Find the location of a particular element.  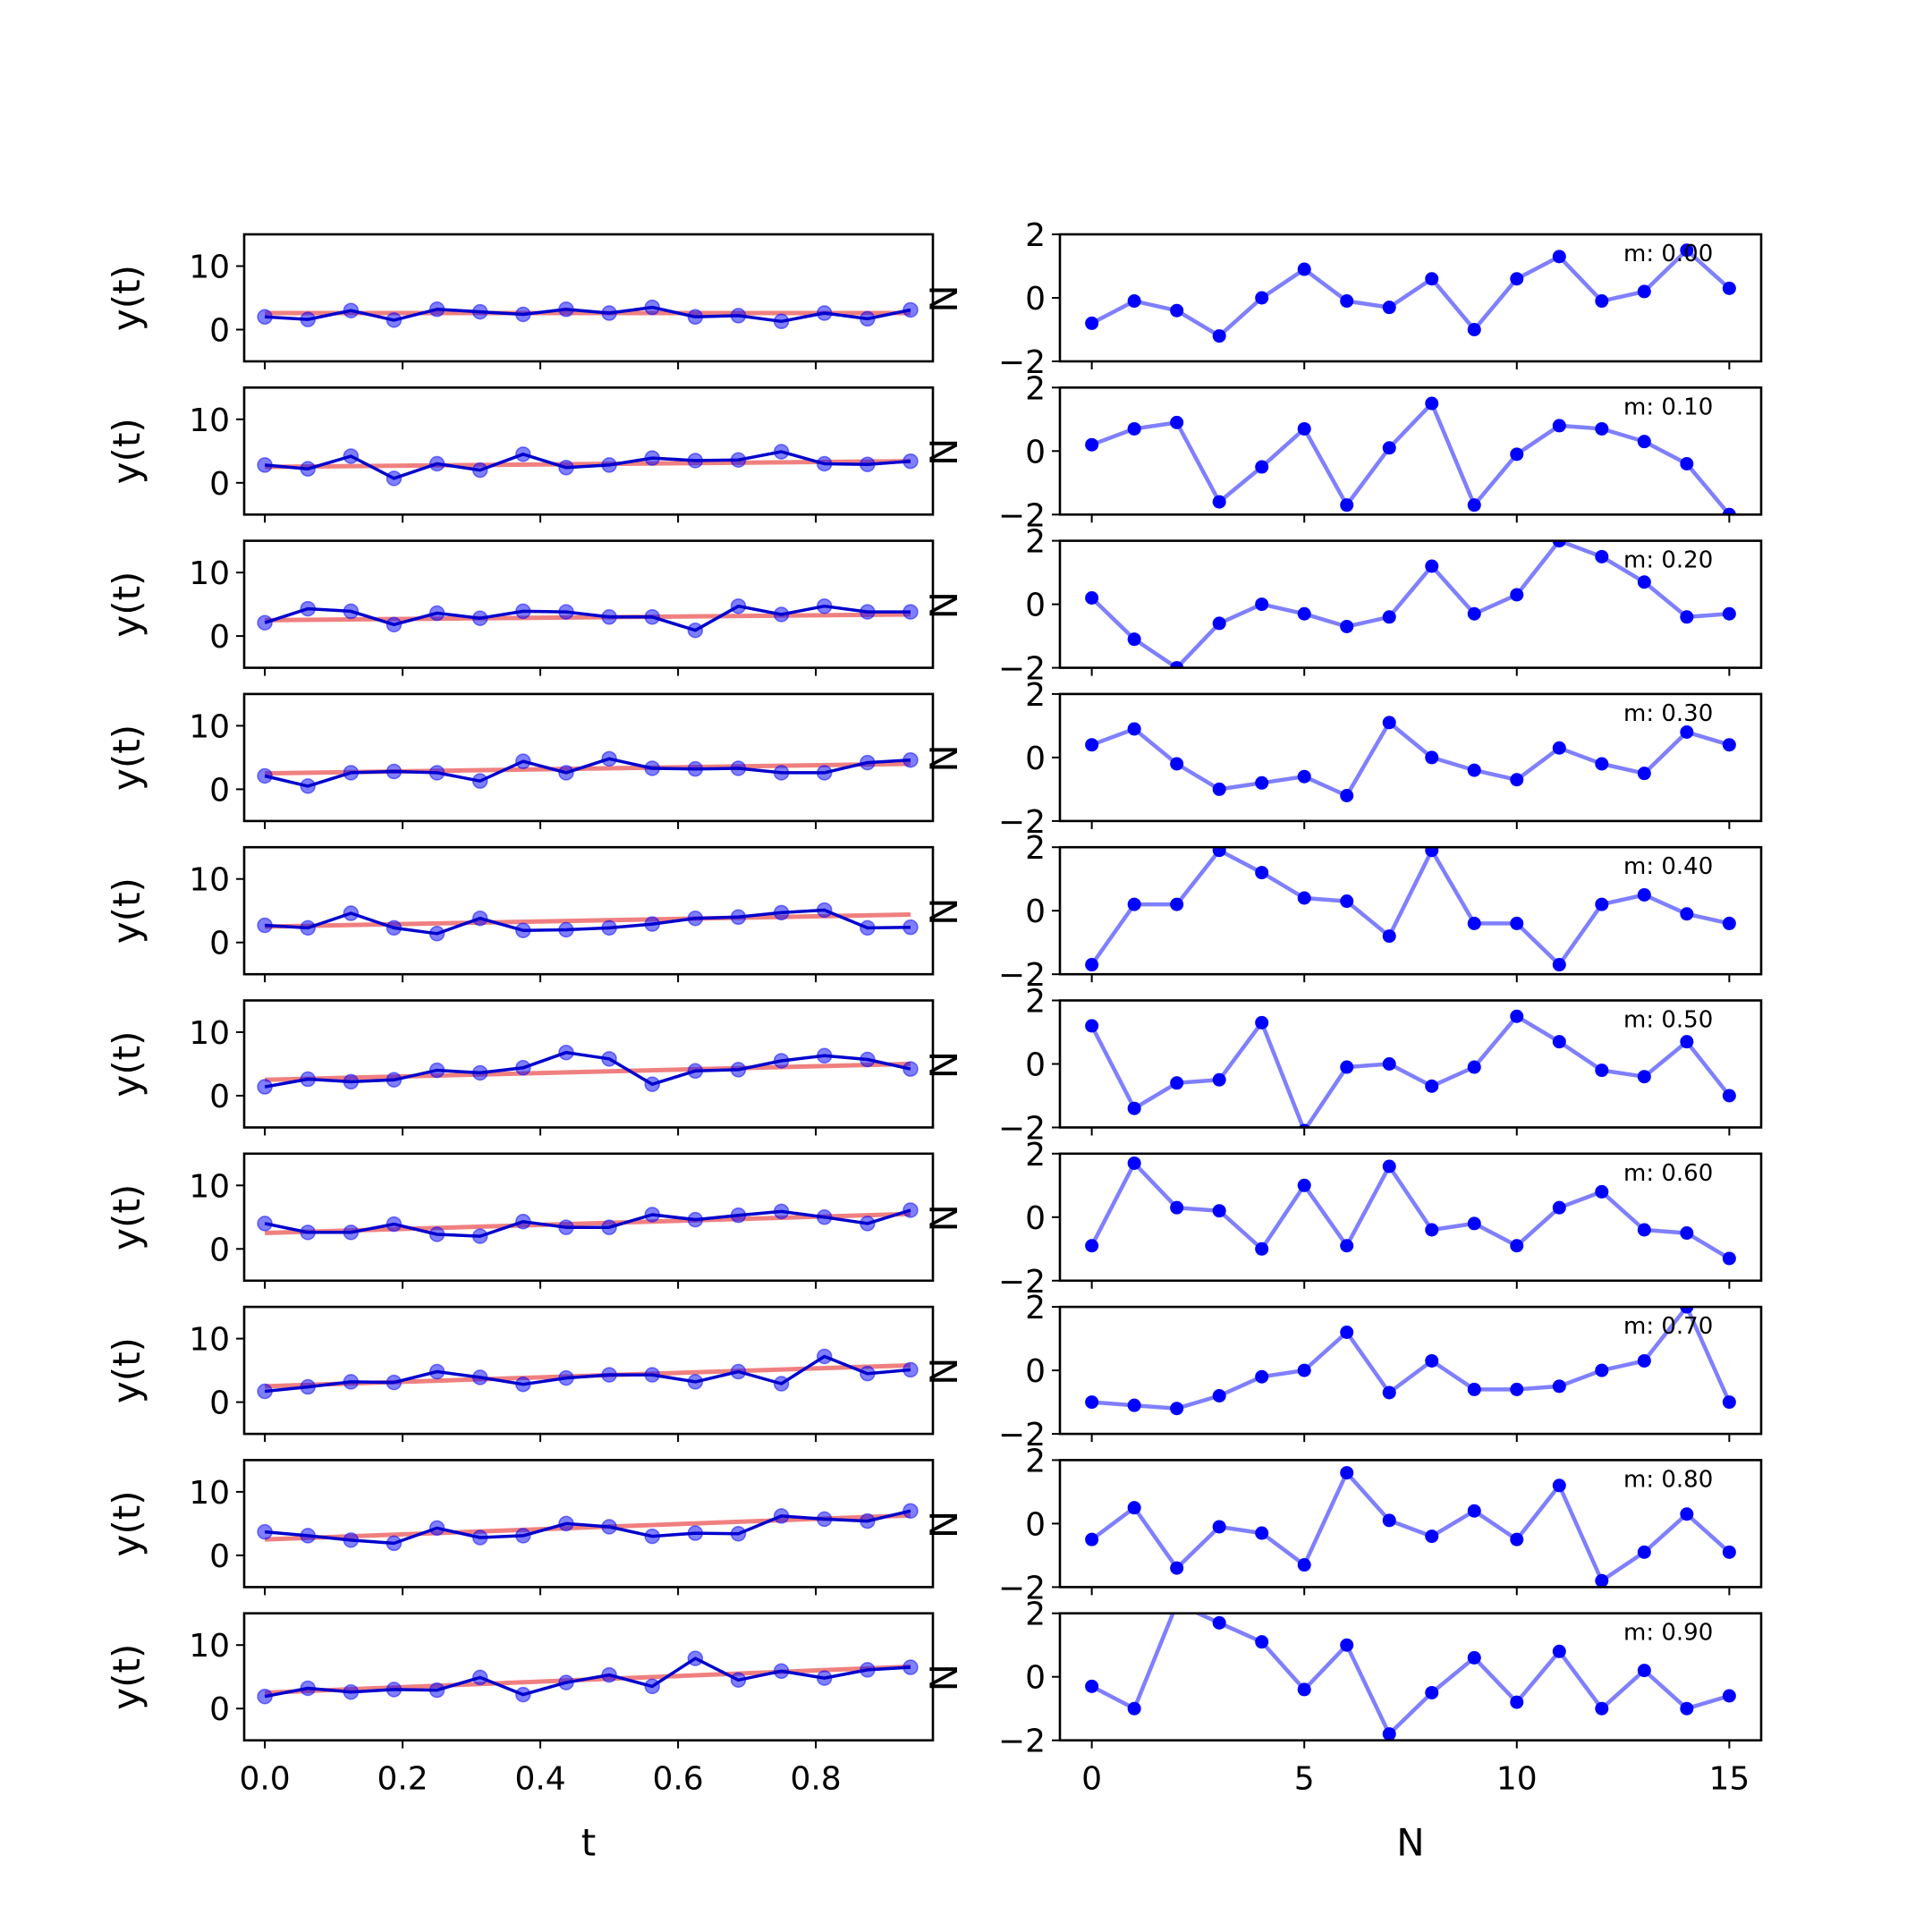

left-panel-1: 0 10 y(t) is located at coordinates (520, 454).